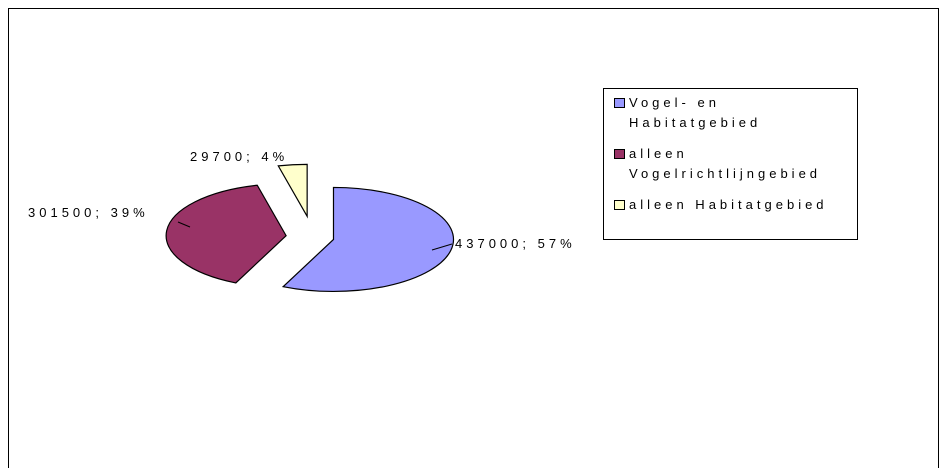 The image size is (948, 468). What do you see at coordinates (515, 243) in the screenshot?
I see `data-label: 437000; 57%` at bounding box center [515, 243].